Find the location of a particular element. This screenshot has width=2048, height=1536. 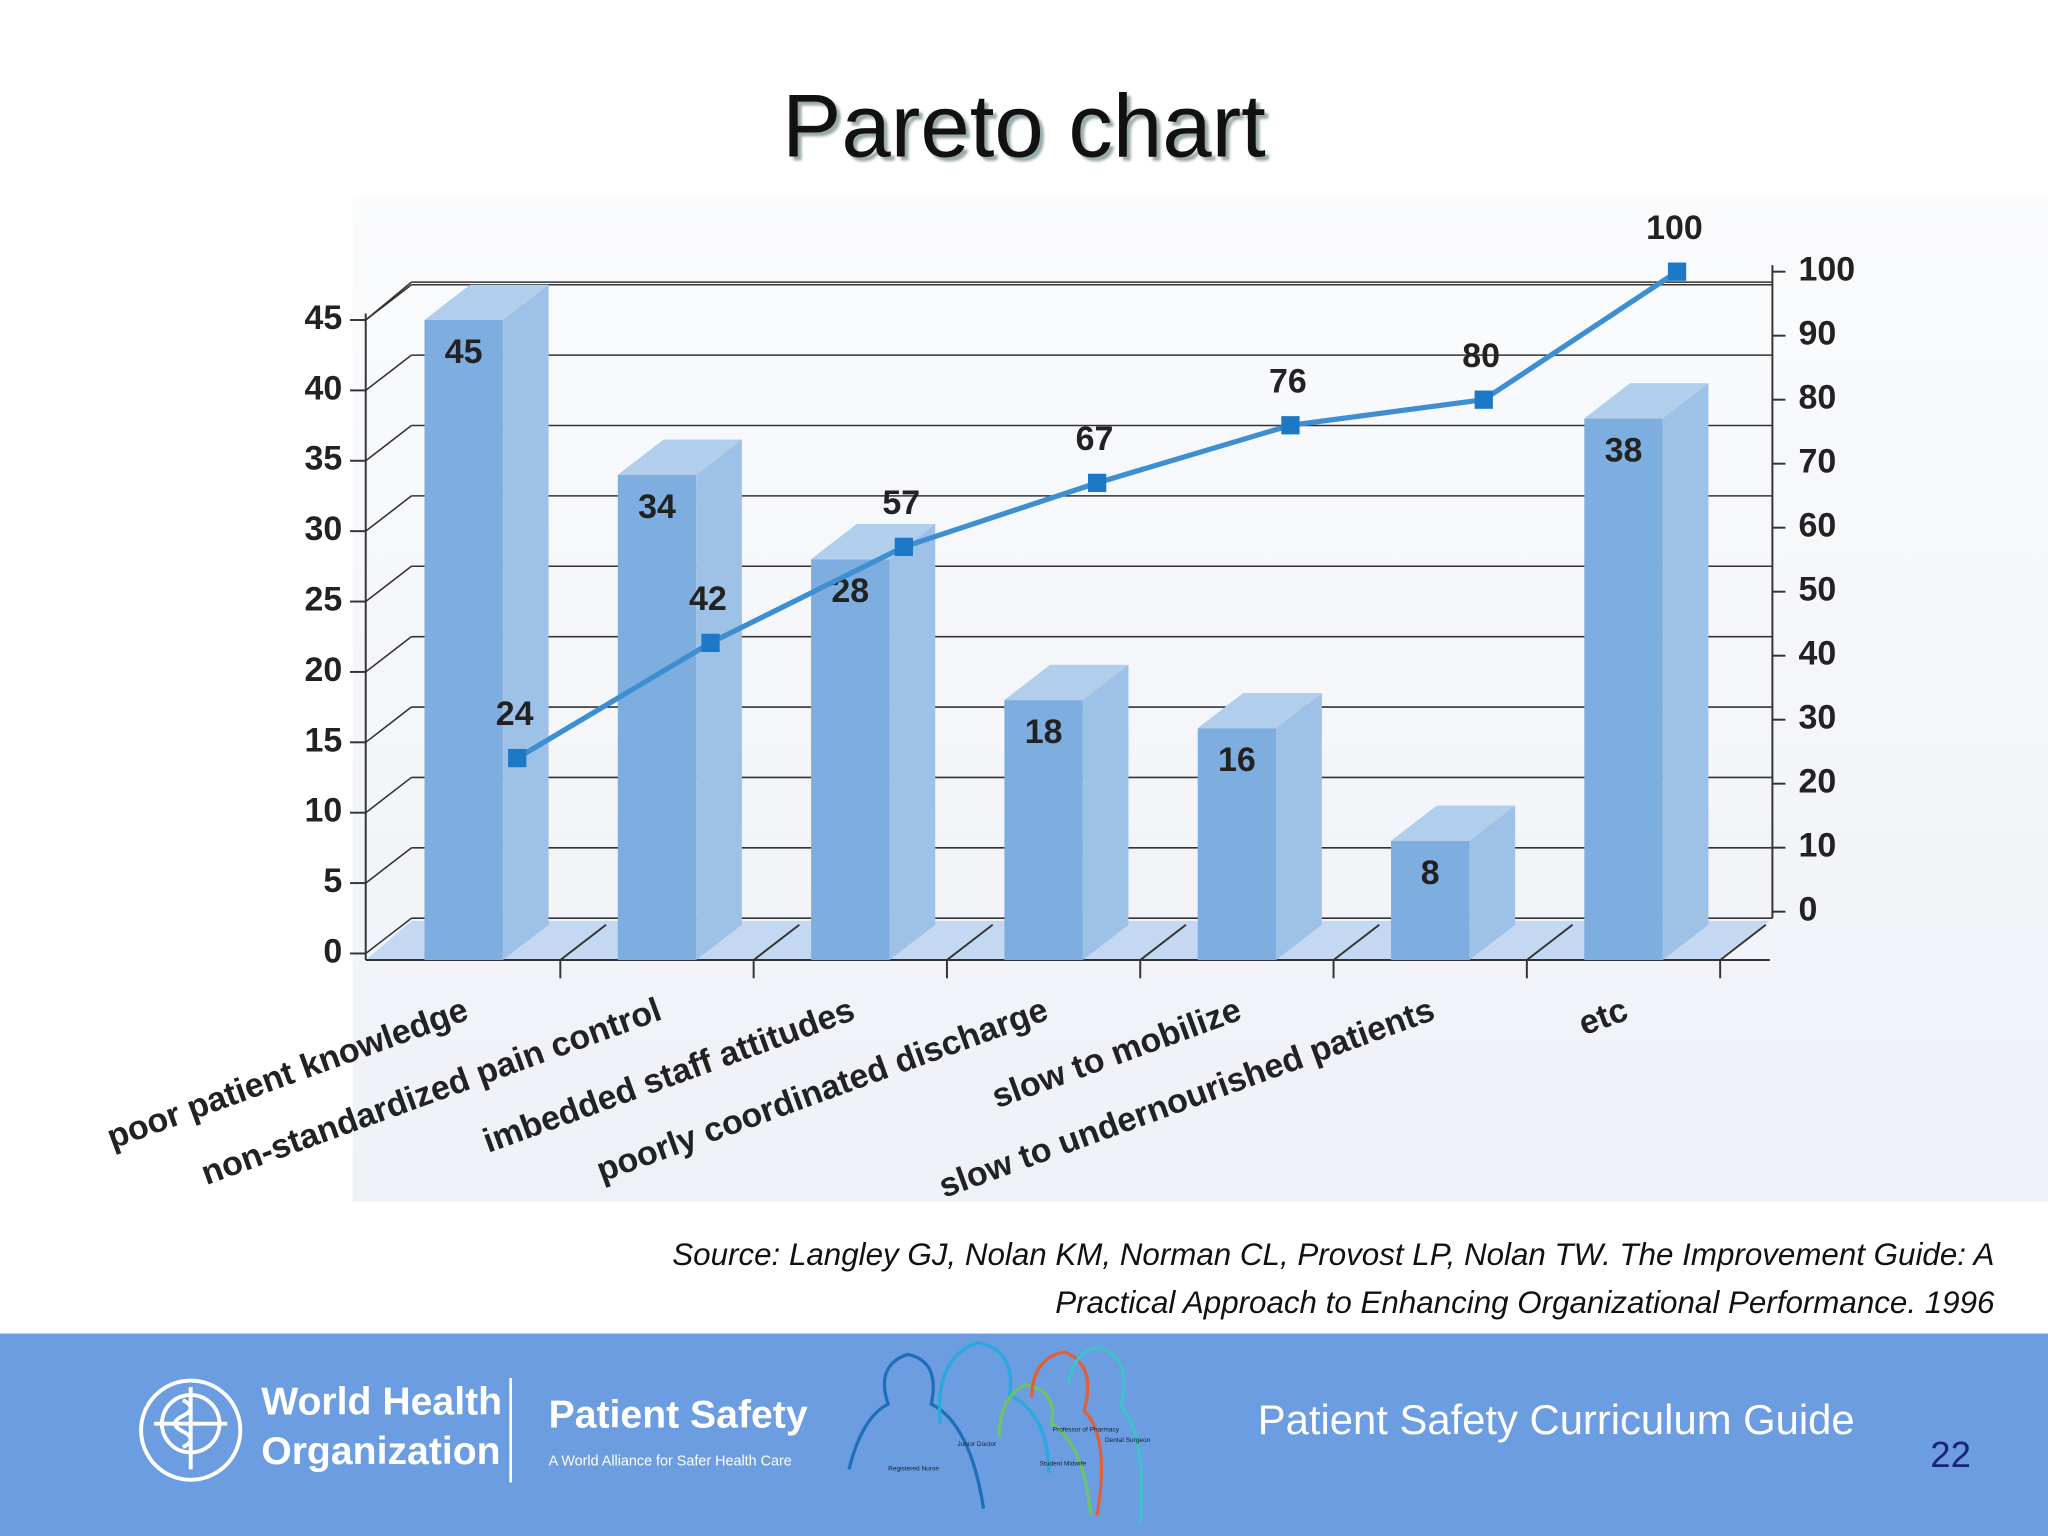

line-value-label: 100 is located at coordinates (1674, 228).